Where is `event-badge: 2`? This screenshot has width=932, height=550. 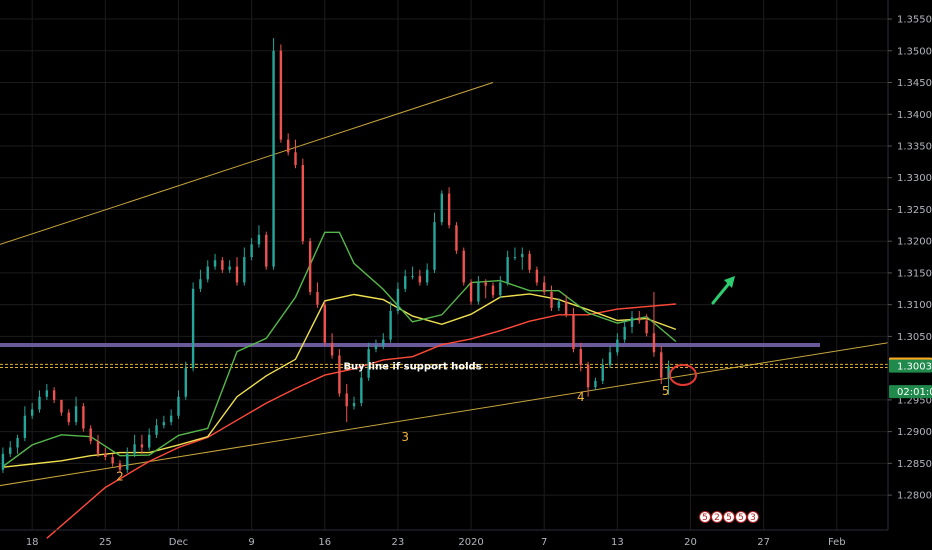
event-badge: 2 is located at coordinates (717, 517).